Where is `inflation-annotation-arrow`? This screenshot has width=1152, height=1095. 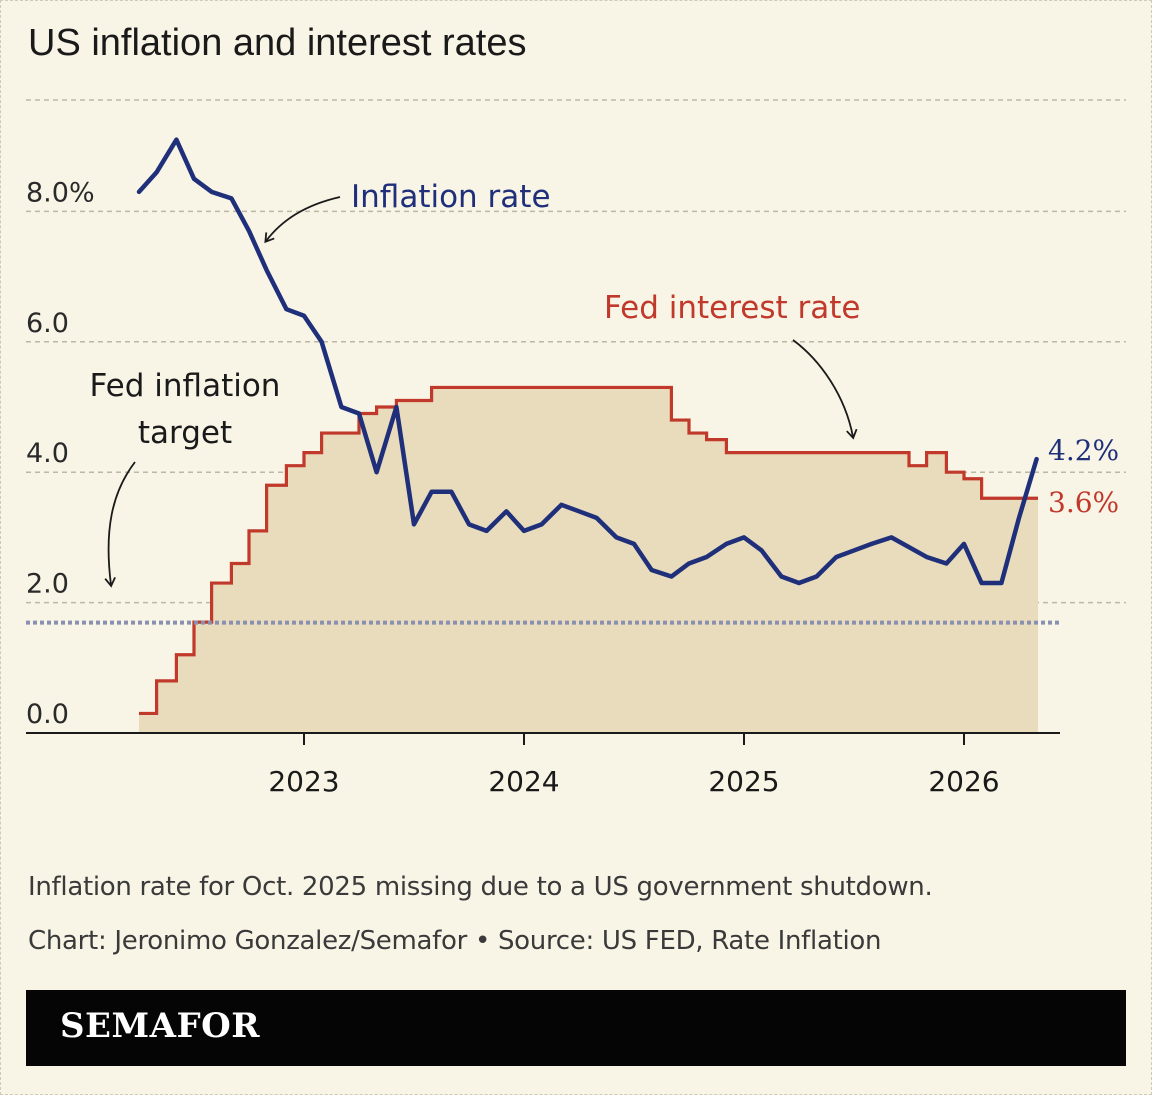 inflation-annotation-arrow is located at coordinates (302, 220).